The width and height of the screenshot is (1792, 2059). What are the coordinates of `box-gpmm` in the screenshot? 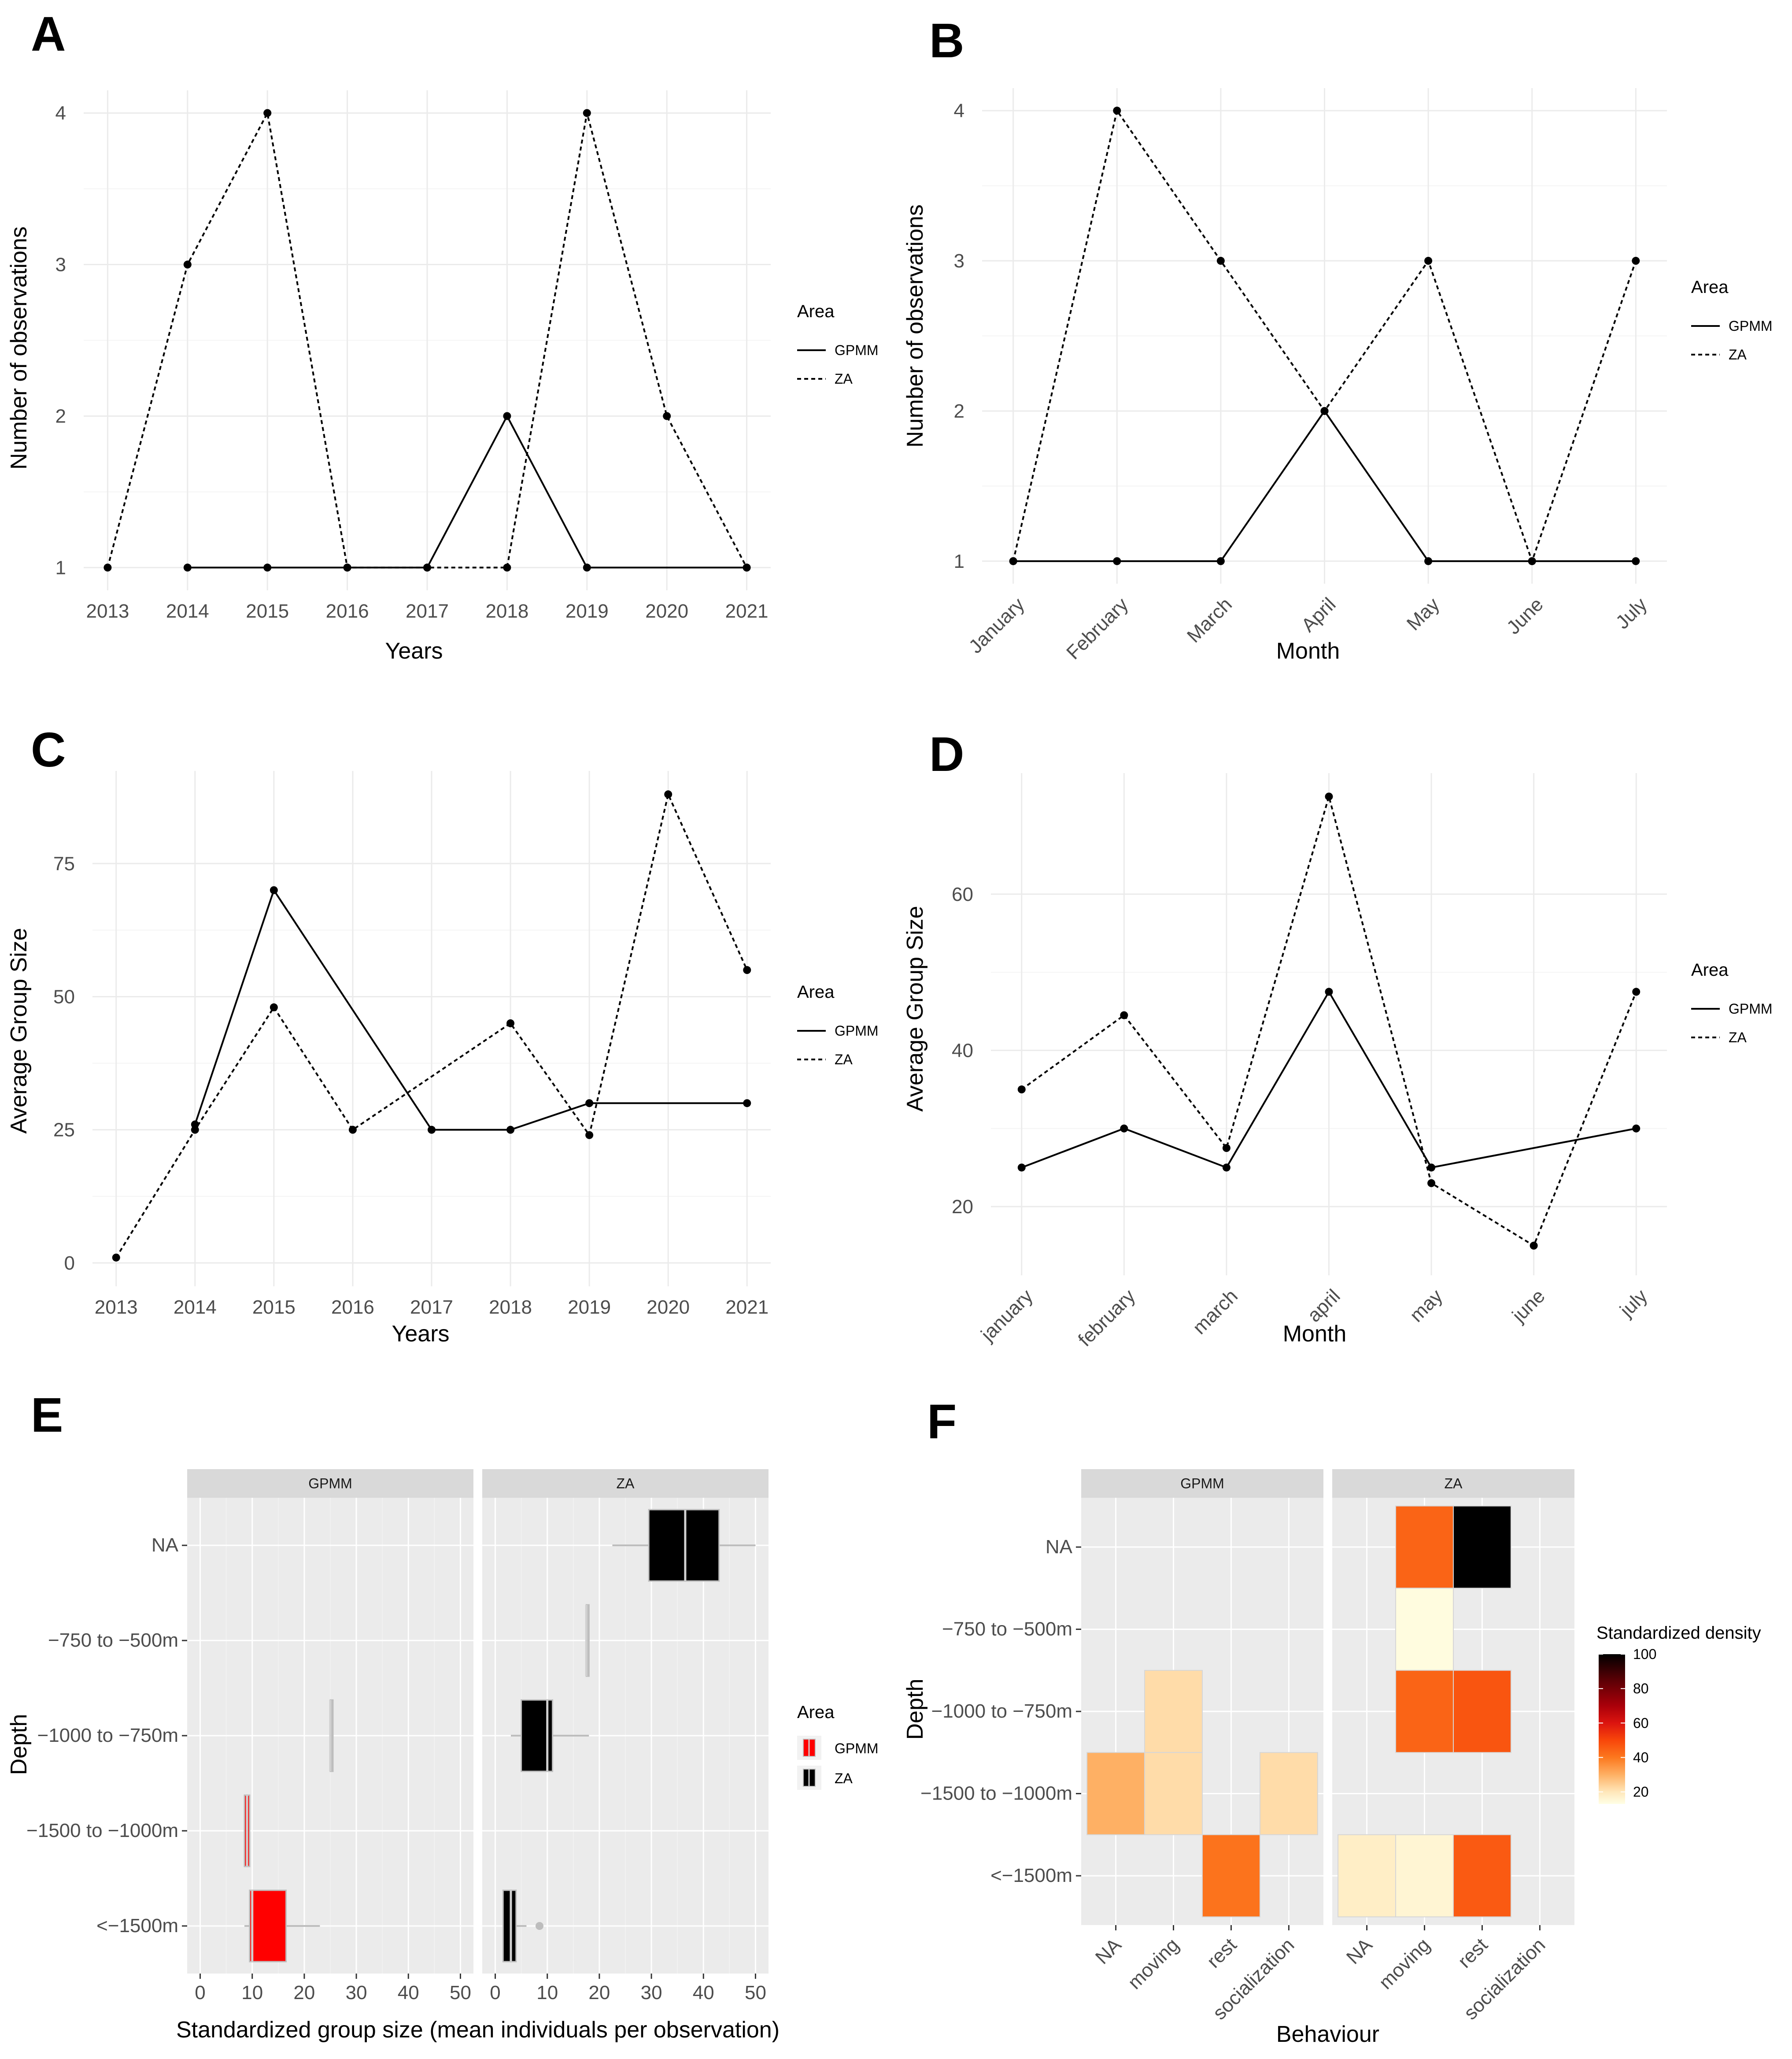 It's located at (268, 1926).